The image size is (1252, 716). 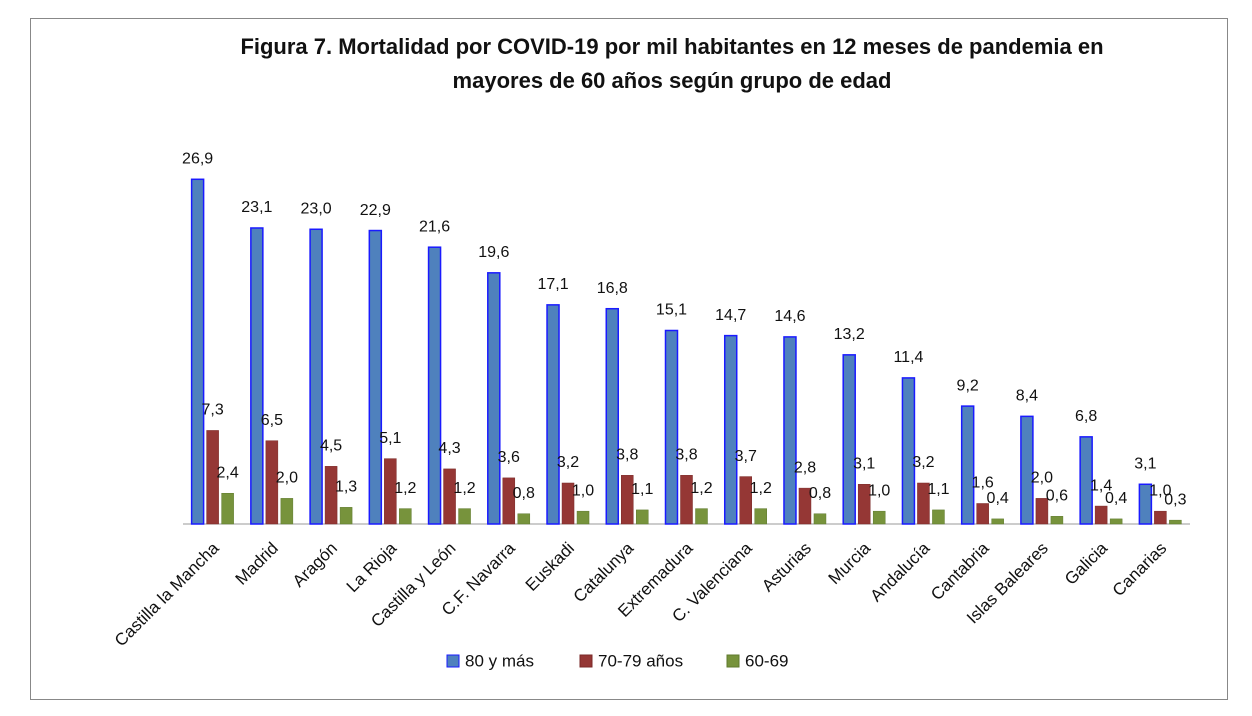 What do you see at coordinates (375, 210) in the screenshot?
I see `value-label: 22,9` at bounding box center [375, 210].